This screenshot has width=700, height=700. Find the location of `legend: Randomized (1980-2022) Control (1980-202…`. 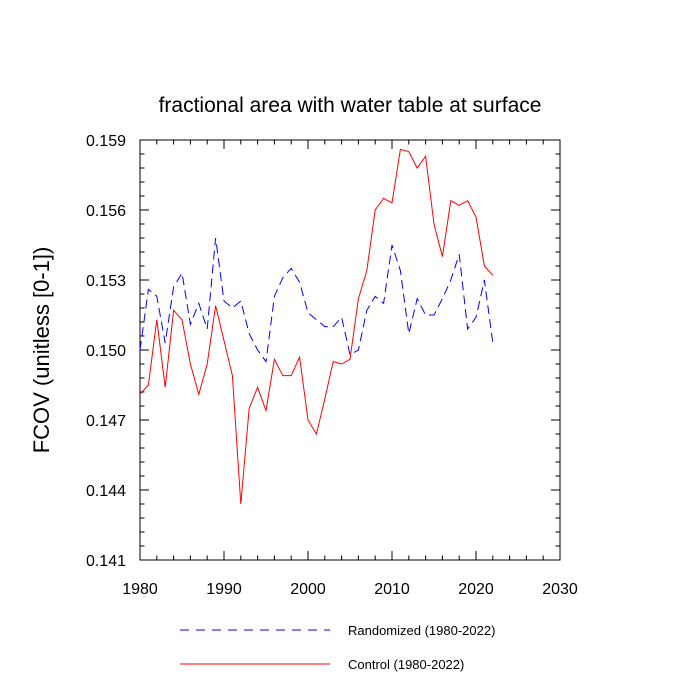

legend: Randomized (1980-2022) Control (1980-202… is located at coordinates (337, 647).